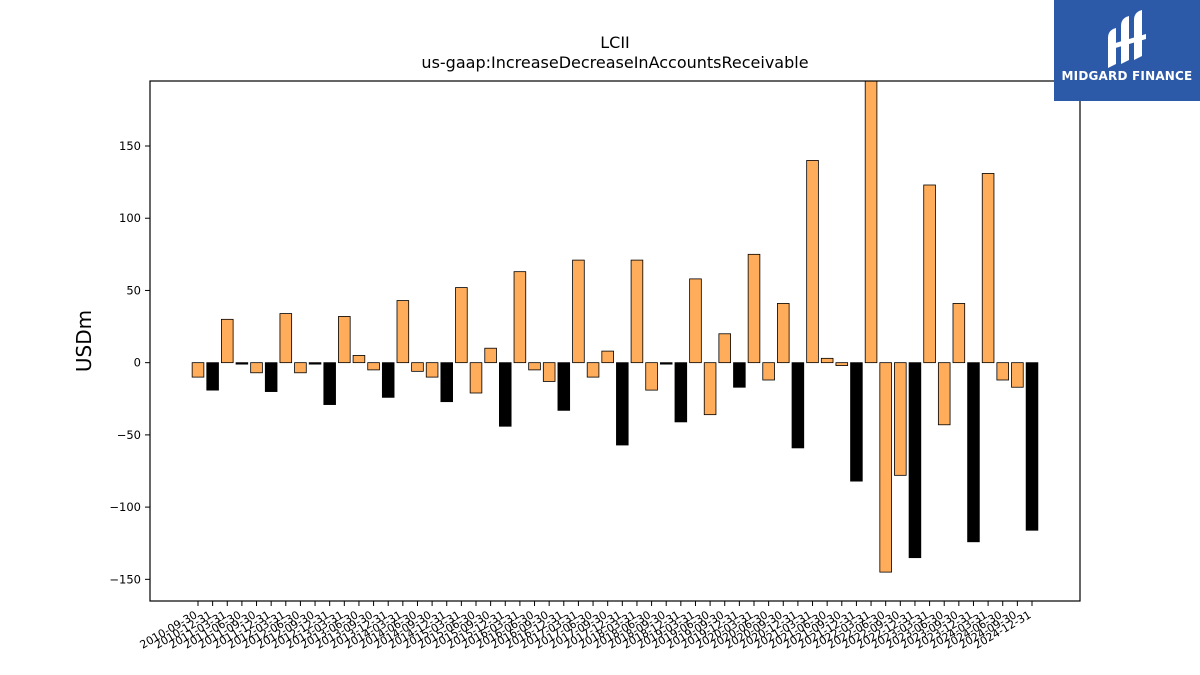  Describe the element at coordinates (129, 435) in the screenshot. I see `y-tick-label: −50` at that location.